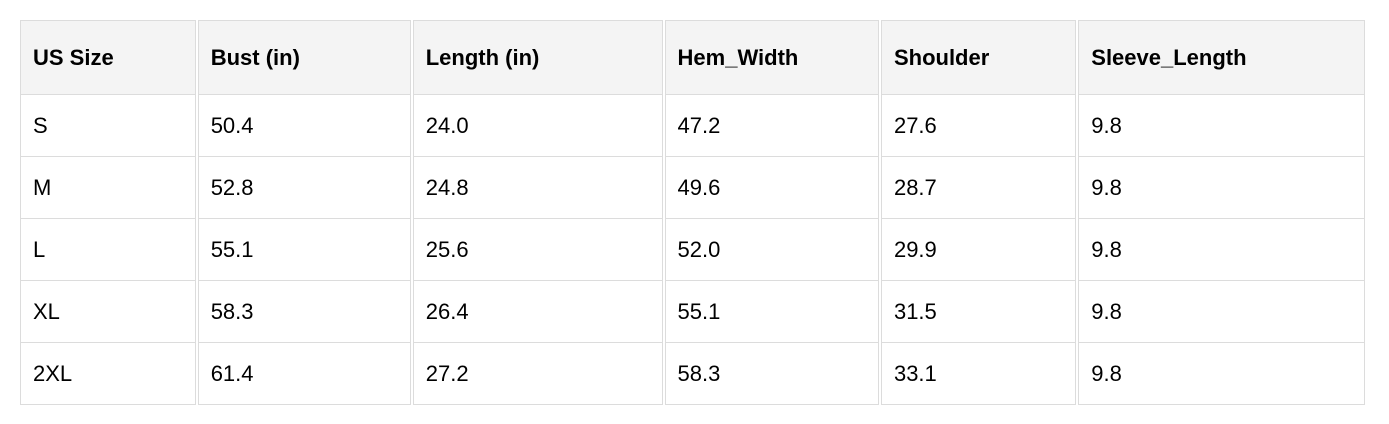  What do you see at coordinates (108, 312) in the screenshot?
I see `cell-us-size: XL` at bounding box center [108, 312].